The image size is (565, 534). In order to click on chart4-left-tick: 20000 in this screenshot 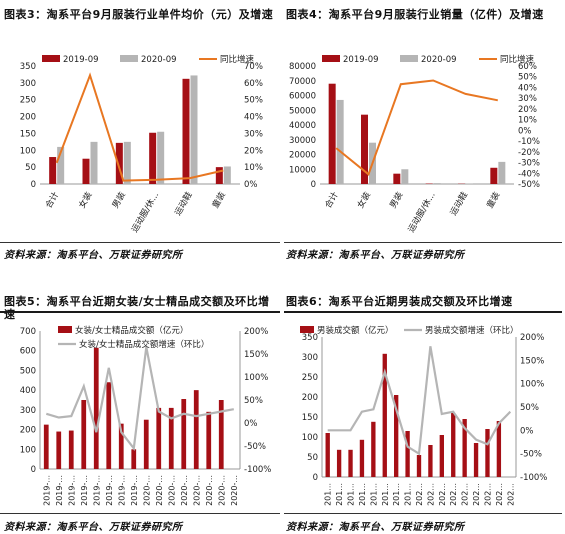, I will do `click(302, 156)`.